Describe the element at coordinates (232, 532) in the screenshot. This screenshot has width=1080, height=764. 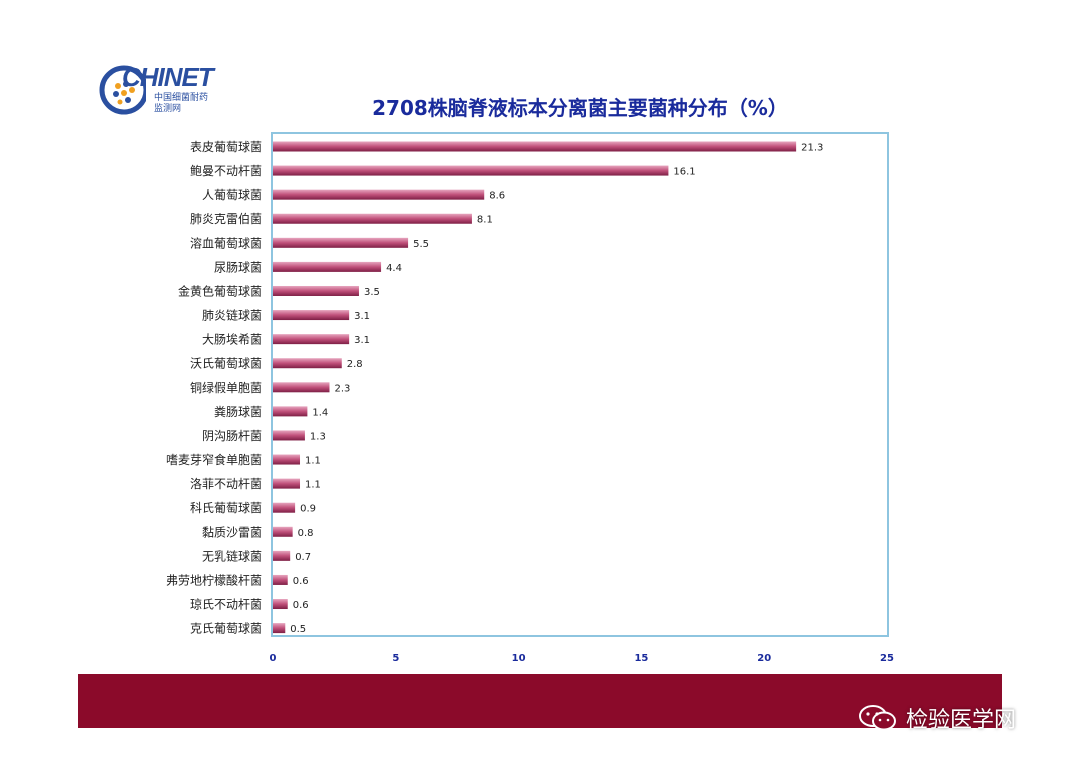
I see `category-label: 黏质沙雷菌` at that location.